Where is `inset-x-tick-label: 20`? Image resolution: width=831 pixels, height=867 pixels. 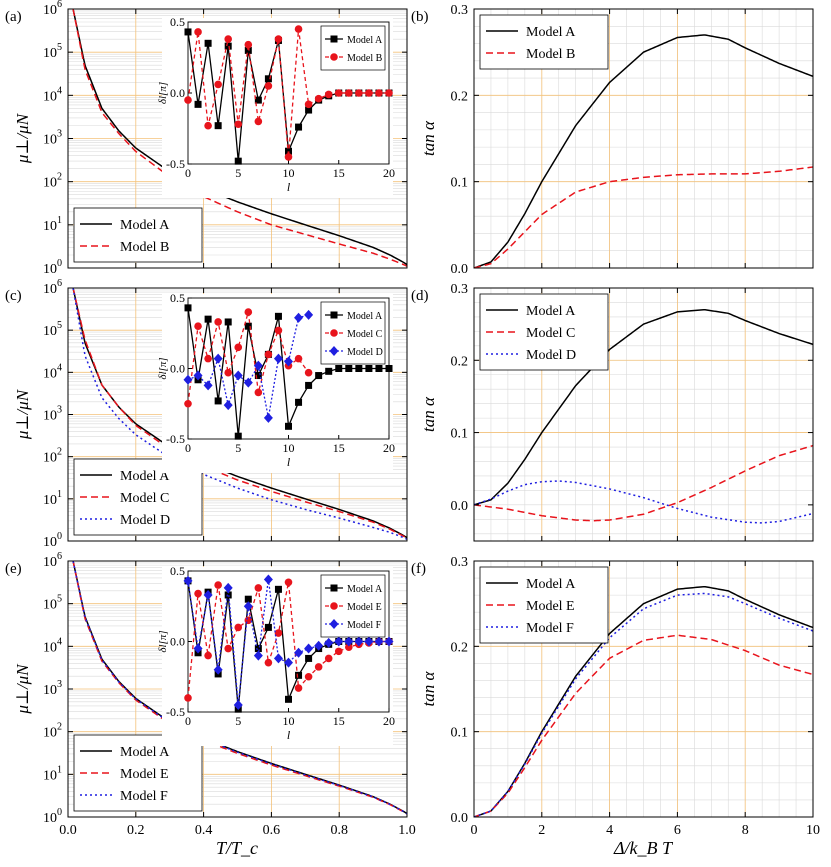 inset-x-tick-label: 20 is located at coordinates (389, 721).